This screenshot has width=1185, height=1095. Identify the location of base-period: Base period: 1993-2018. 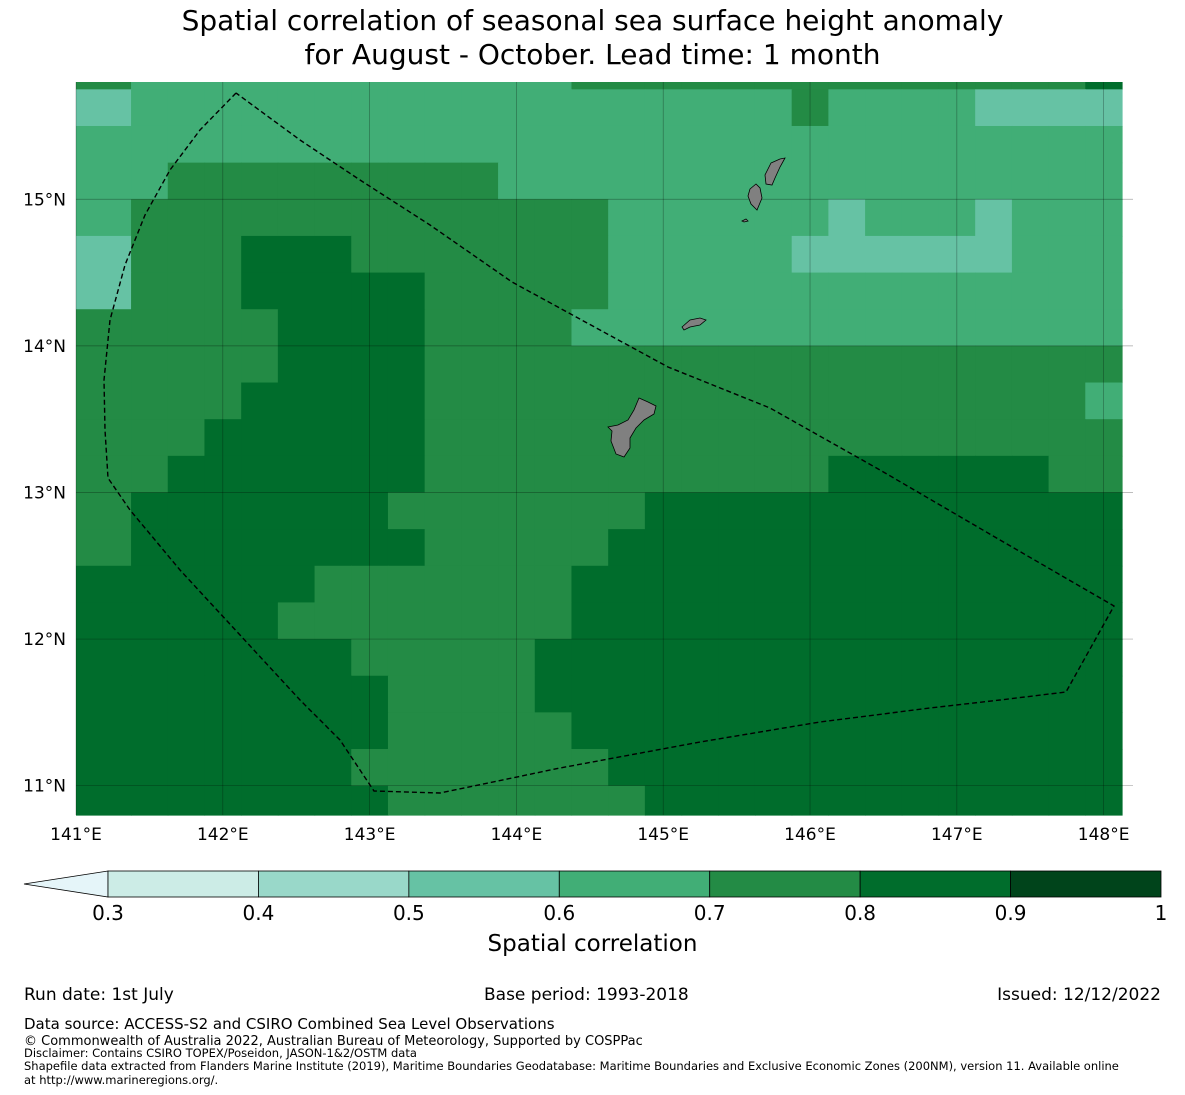
(586, 995).